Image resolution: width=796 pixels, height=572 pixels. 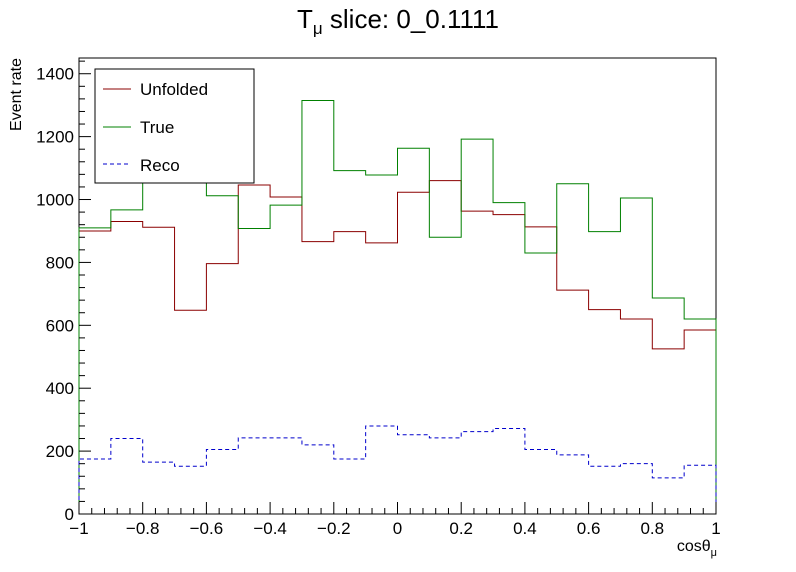 What do you see at coordinates (697, 548) in the screenshot?
I see `x-axis-title: cosθμ` at bounding box center [697, 548].